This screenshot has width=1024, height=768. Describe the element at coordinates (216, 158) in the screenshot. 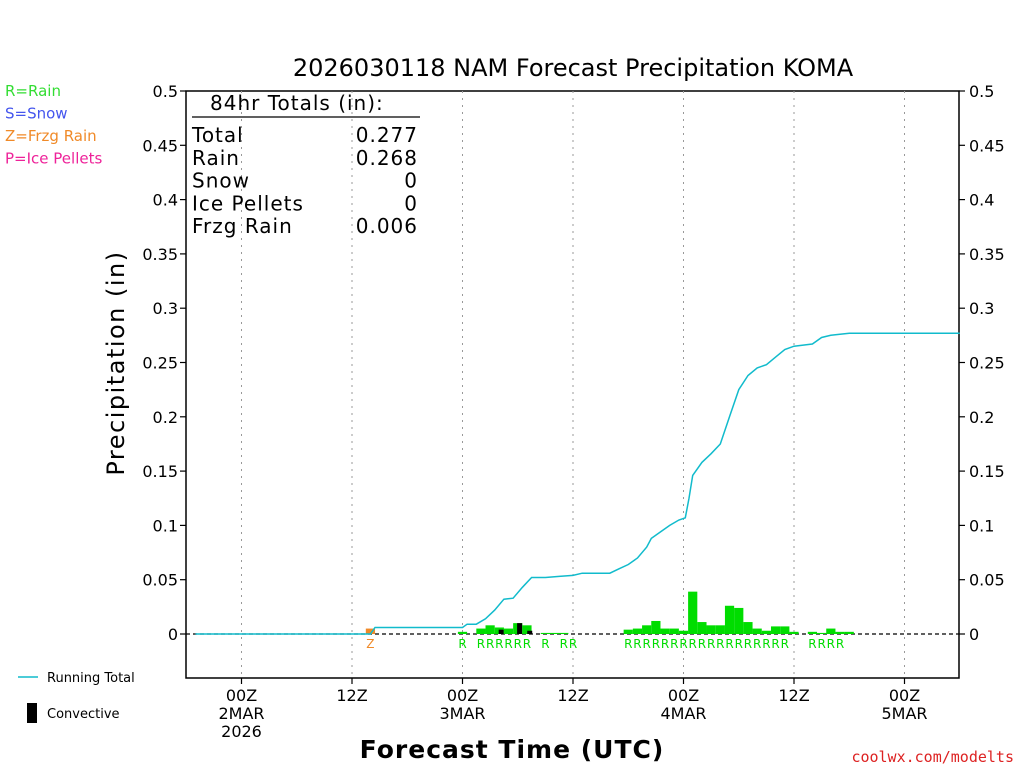

I see `totals-row-label: Rain` at that location.